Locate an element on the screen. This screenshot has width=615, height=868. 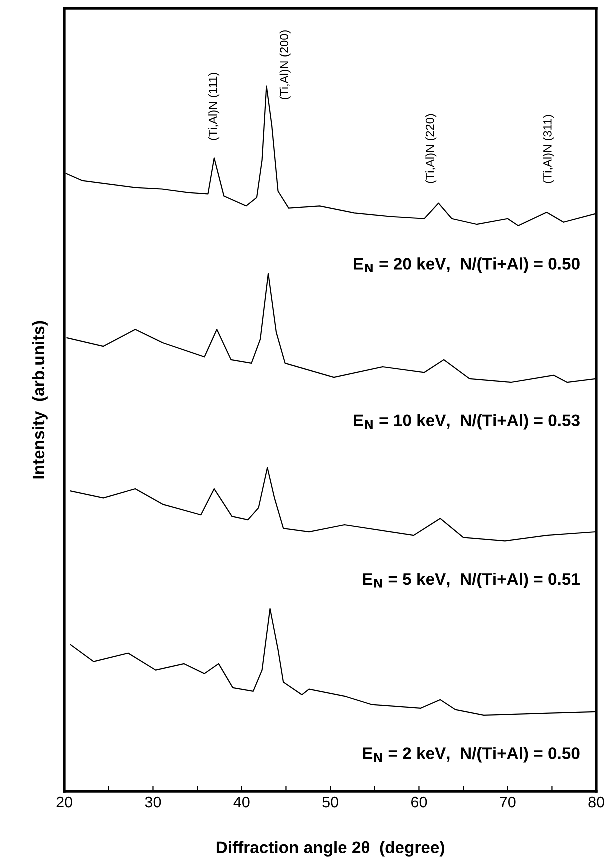
text: E$_{N}$ = 5 keV, N/(Ti+Al) = 0.51 is located at coordinates (471, 580).